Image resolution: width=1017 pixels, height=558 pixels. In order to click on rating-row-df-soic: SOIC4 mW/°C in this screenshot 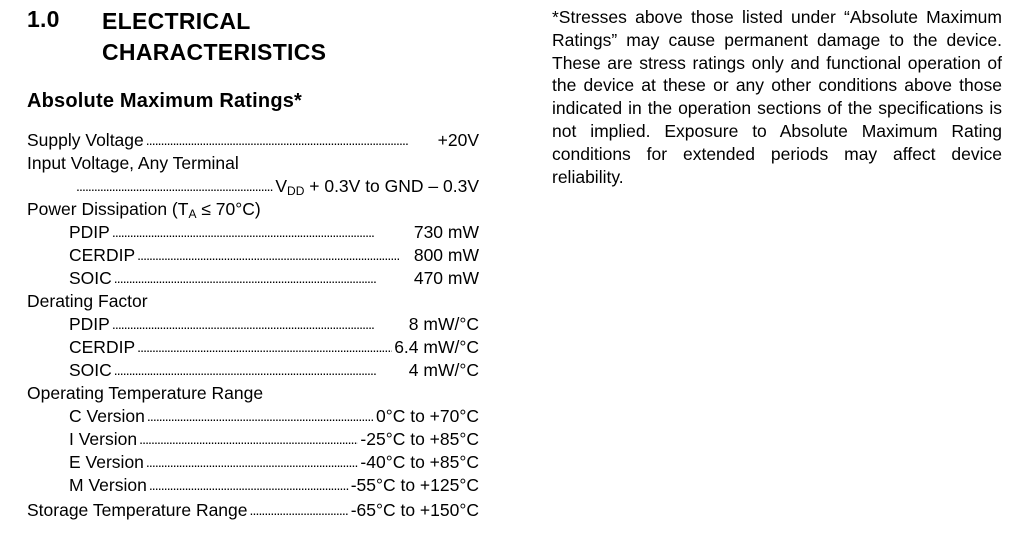, I will do `click(253, 370)`.